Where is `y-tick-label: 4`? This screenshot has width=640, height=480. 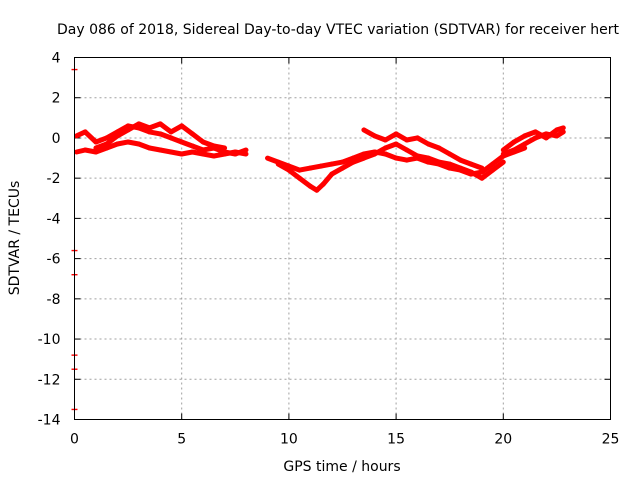 y-tick-label: 4 is located at coordinates (56, 59).